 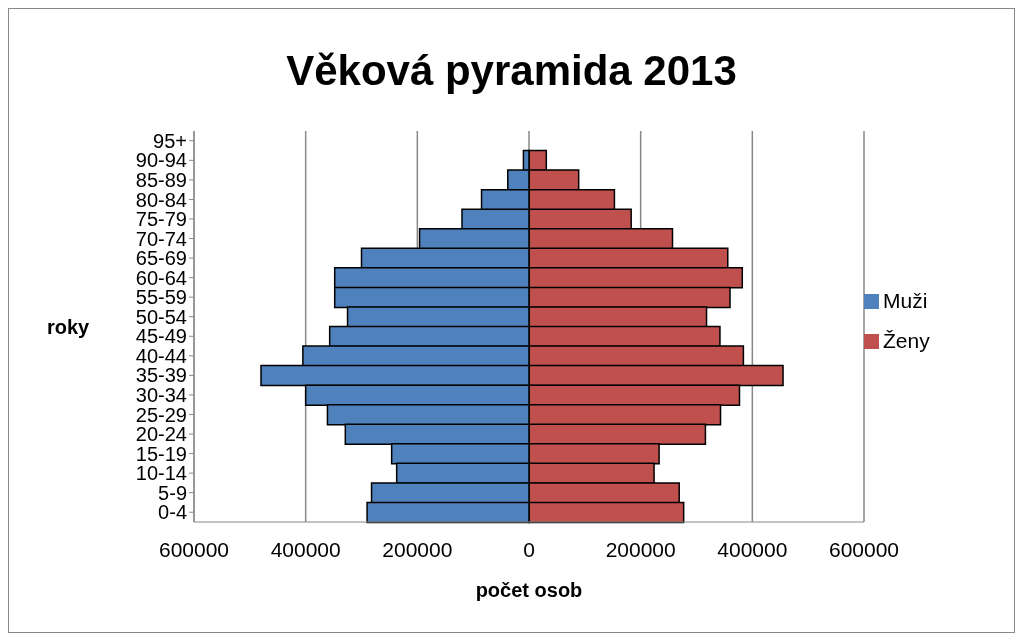 What do you see at coordinates (511, 71) in the screenshot?
I see `chart-title: Věková pyramida 2013` at bounding box center [511, 71].